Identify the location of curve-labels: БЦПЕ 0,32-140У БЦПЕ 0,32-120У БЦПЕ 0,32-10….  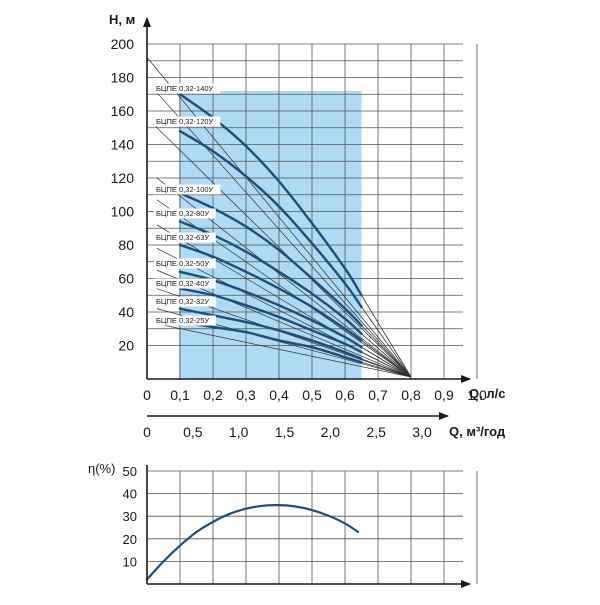
(187, 204).